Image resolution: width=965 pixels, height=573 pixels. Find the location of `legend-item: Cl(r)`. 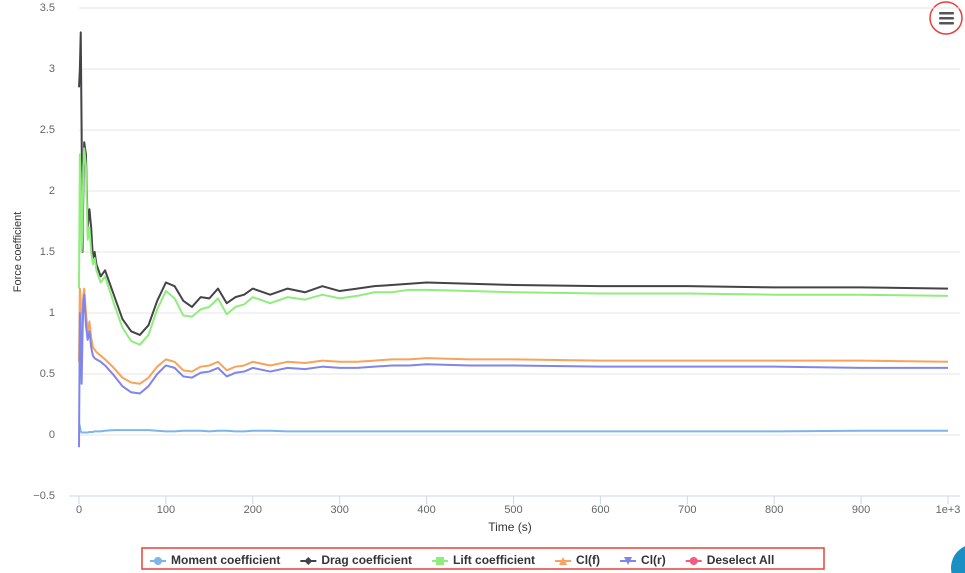

legend-item: Cl(r) is located at coordinates (643, 560).